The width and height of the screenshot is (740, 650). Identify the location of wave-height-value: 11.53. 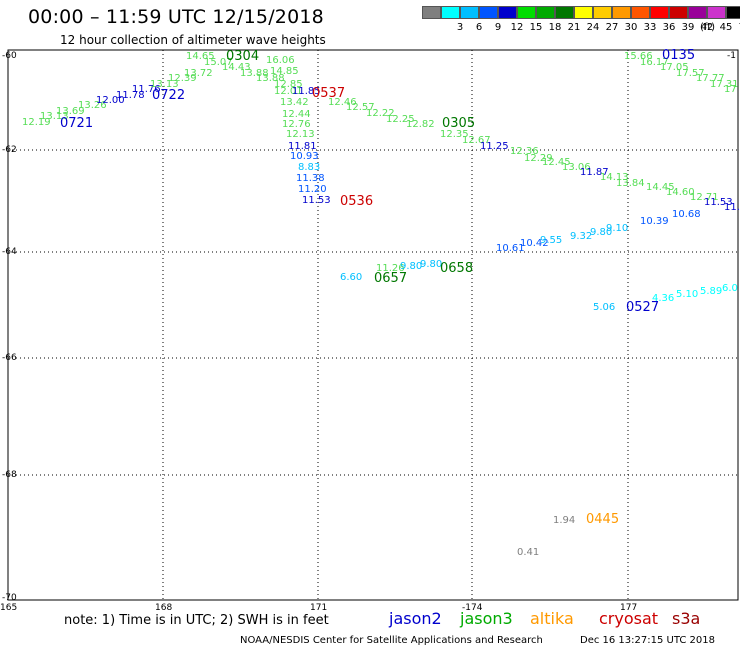
(316, 200).